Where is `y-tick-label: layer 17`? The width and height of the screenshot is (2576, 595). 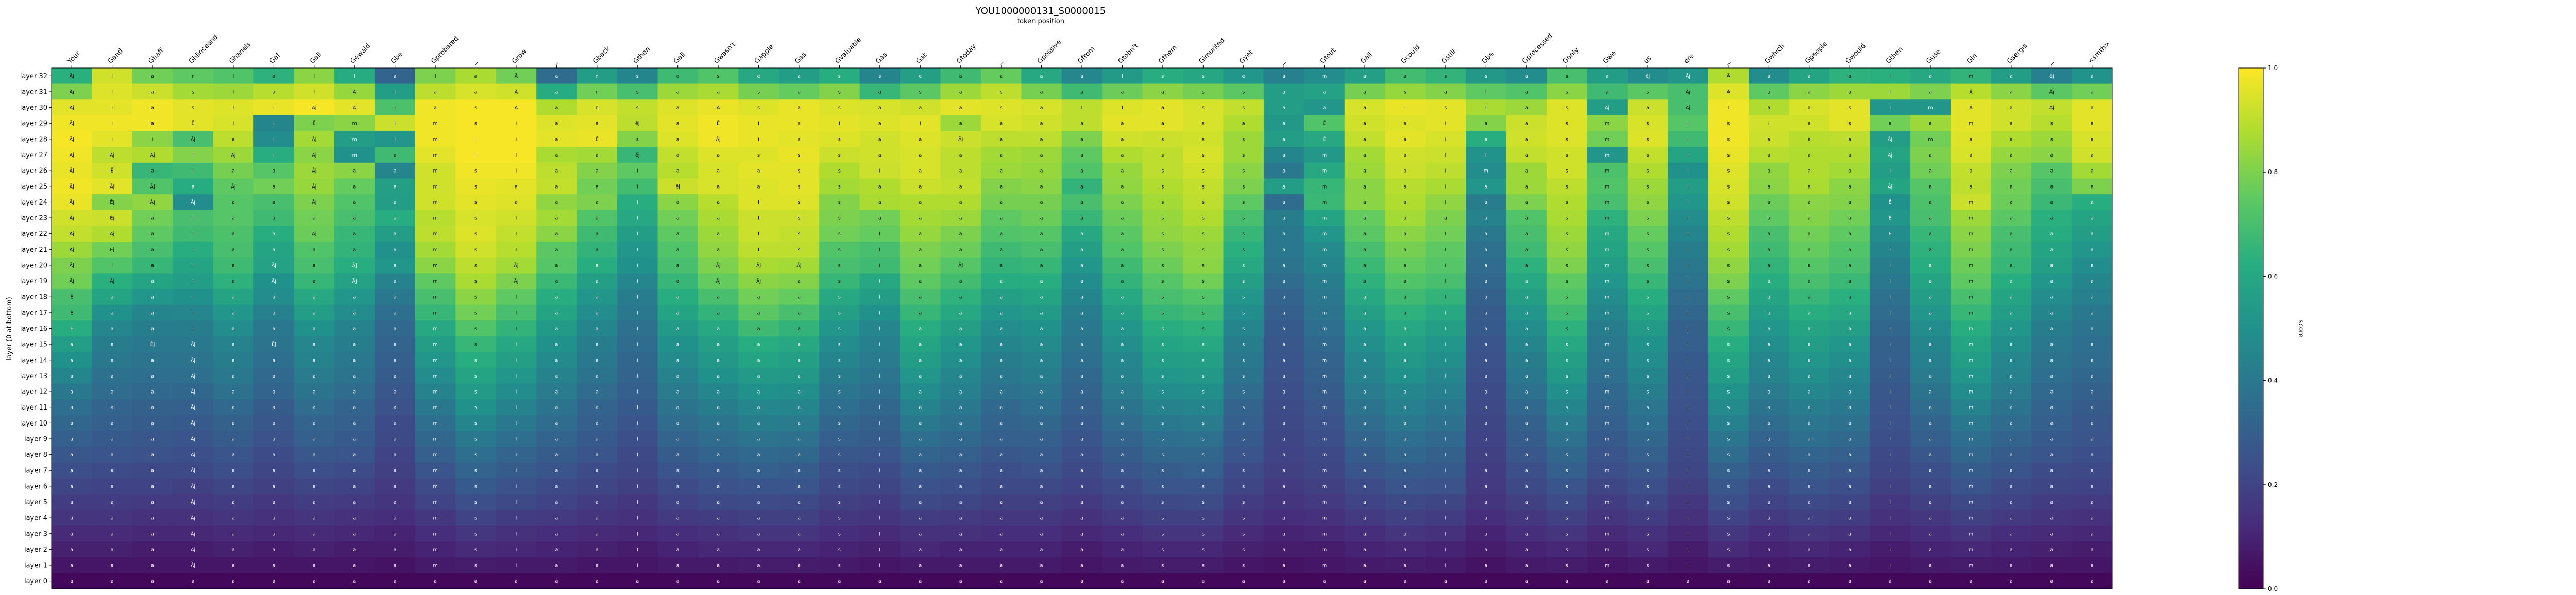 y-tick-label: layer 17 is located at coordinates (33, 313).